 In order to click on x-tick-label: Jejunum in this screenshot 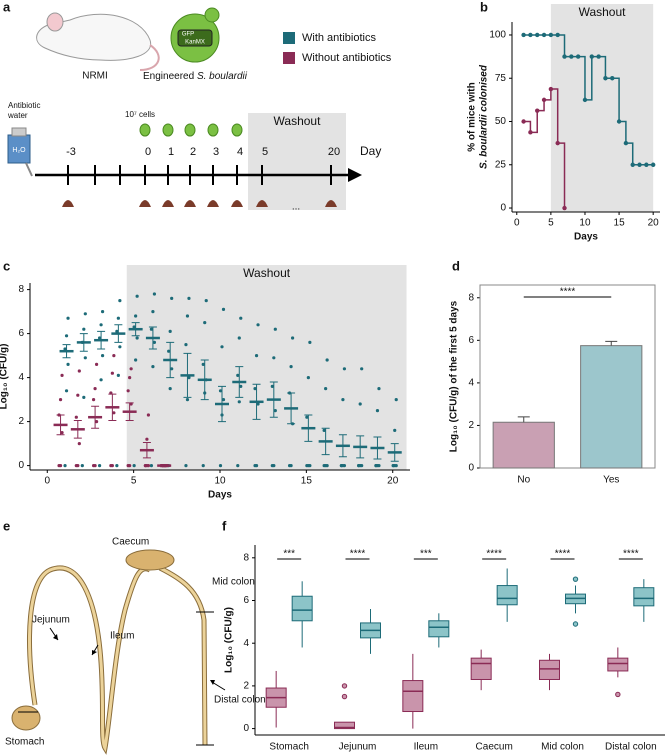, I will do `click(358, 747)`.